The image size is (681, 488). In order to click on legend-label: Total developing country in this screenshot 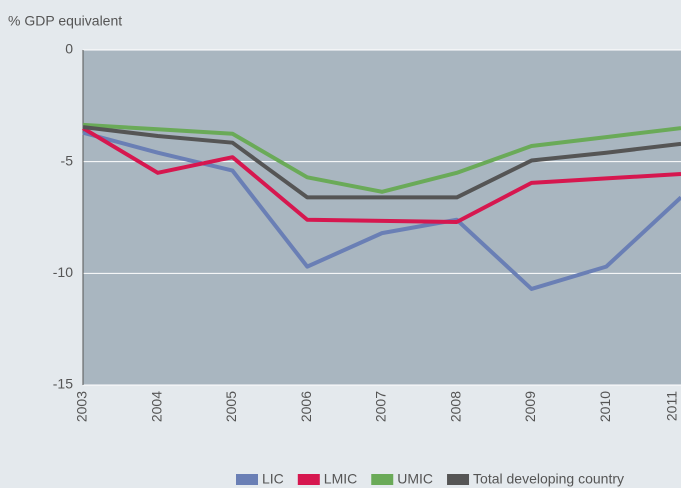, I will do `click(548, 479)`.